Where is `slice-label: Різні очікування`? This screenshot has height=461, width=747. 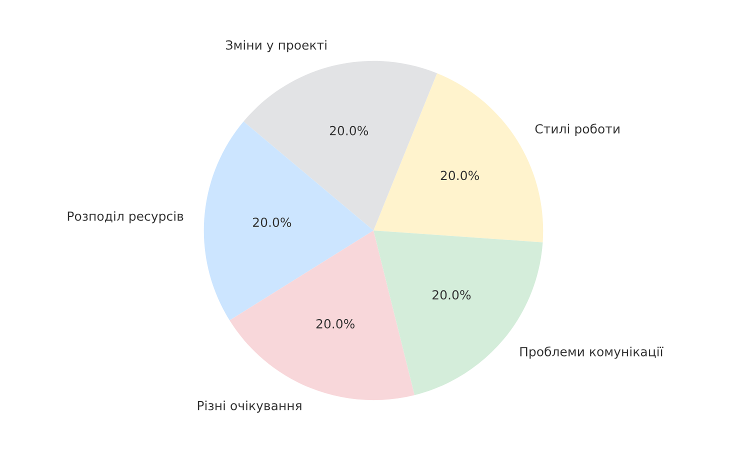
slice-label: Різні очікування is located at coordinates (250, 406).